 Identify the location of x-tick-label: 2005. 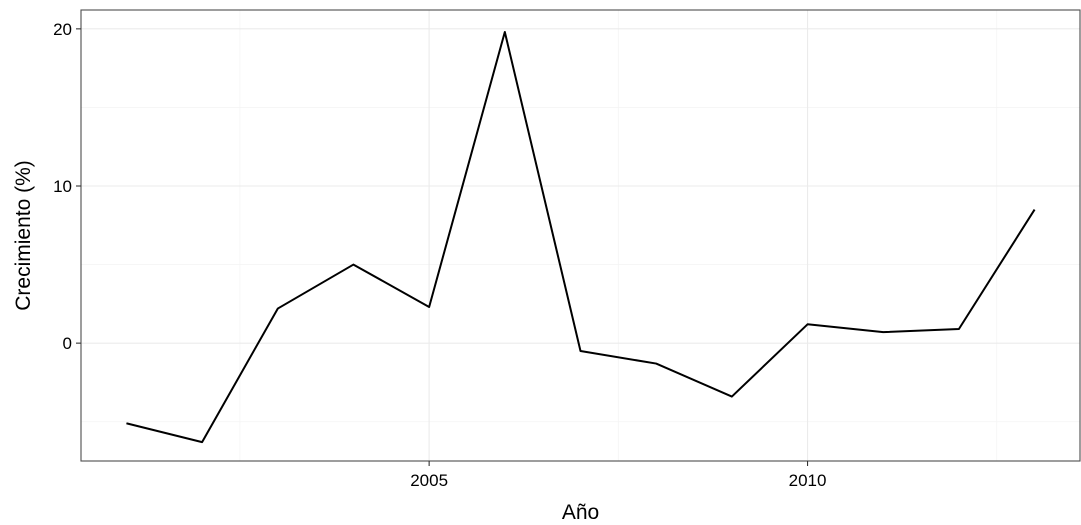
(429, 480).